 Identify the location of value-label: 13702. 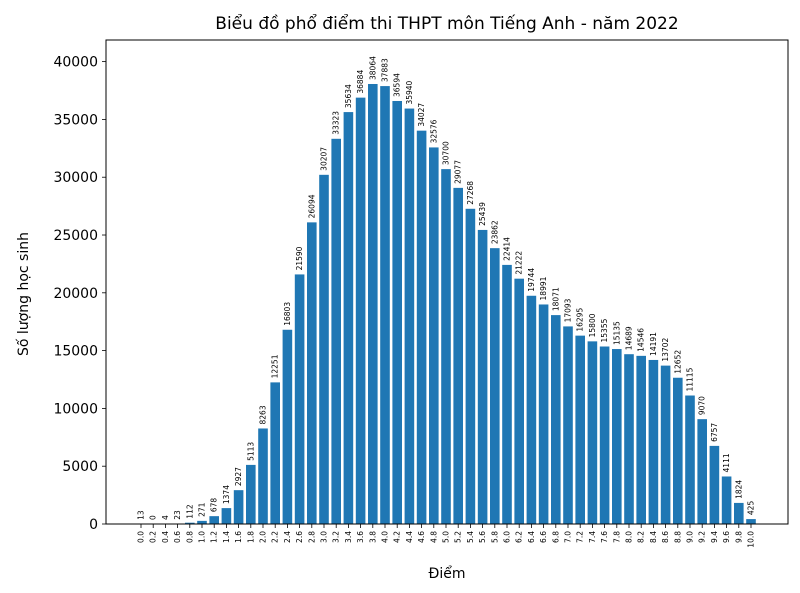
(665, 350).